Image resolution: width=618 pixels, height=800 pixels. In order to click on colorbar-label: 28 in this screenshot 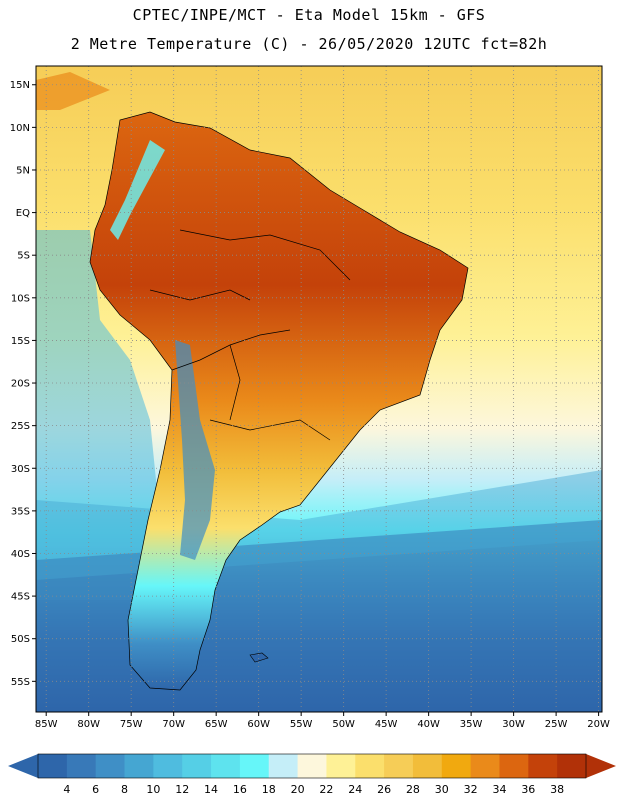, I will do `click(413, 789)`.